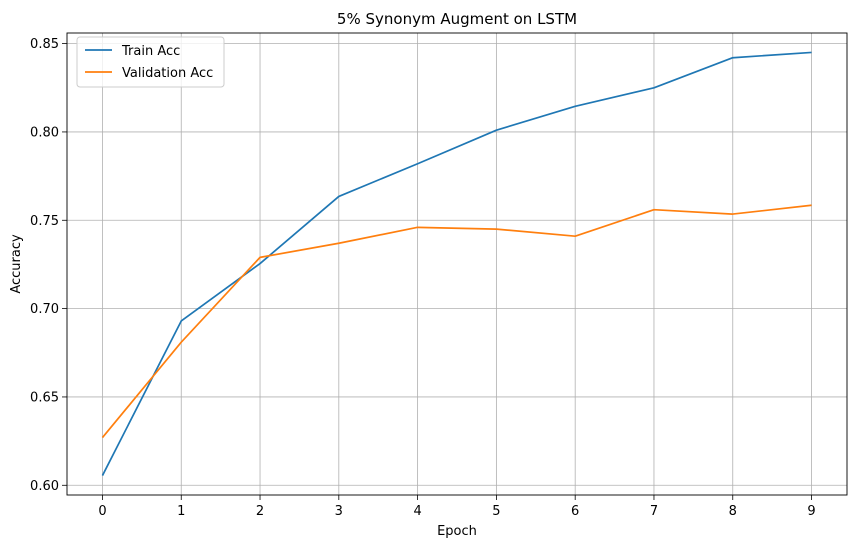  I want to click on x-tick-label: 3, so click(339, 511).